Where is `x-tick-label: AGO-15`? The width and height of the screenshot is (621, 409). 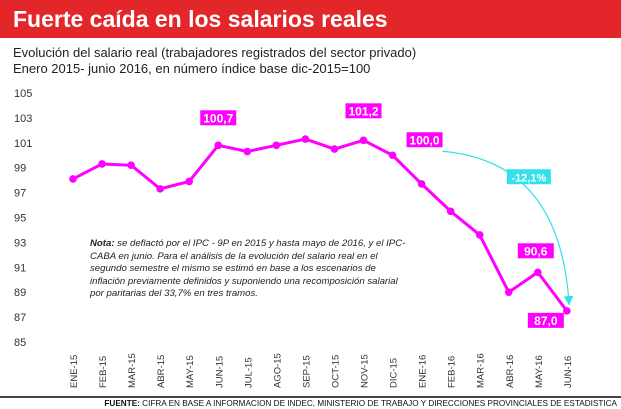 x-tick-label: AGO-15 is located at coordinates (277, 370).